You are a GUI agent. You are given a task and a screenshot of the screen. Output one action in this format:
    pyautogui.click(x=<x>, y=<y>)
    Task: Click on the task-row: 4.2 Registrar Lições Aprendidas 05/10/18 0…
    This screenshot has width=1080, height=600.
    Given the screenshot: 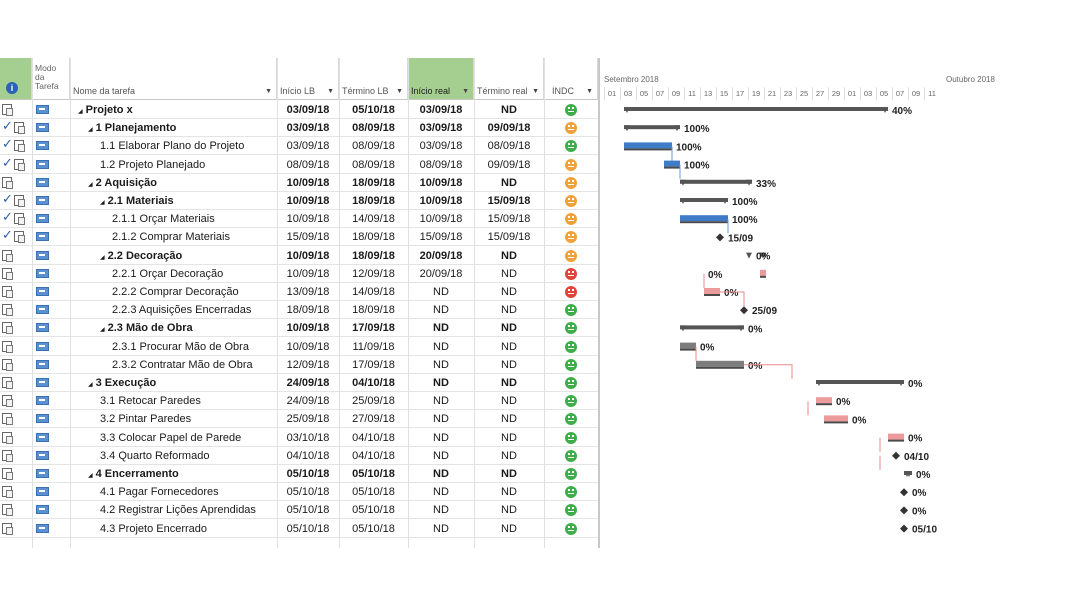 What is the action you would take?
    pyautogui.click(x=299, y=510)
    